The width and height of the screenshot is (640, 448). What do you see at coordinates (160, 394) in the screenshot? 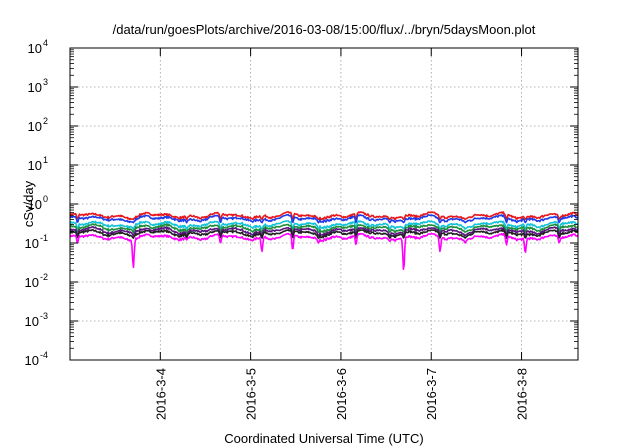
I see `x-tick-label: 2016-3-4` at bounding box center [160, 394].